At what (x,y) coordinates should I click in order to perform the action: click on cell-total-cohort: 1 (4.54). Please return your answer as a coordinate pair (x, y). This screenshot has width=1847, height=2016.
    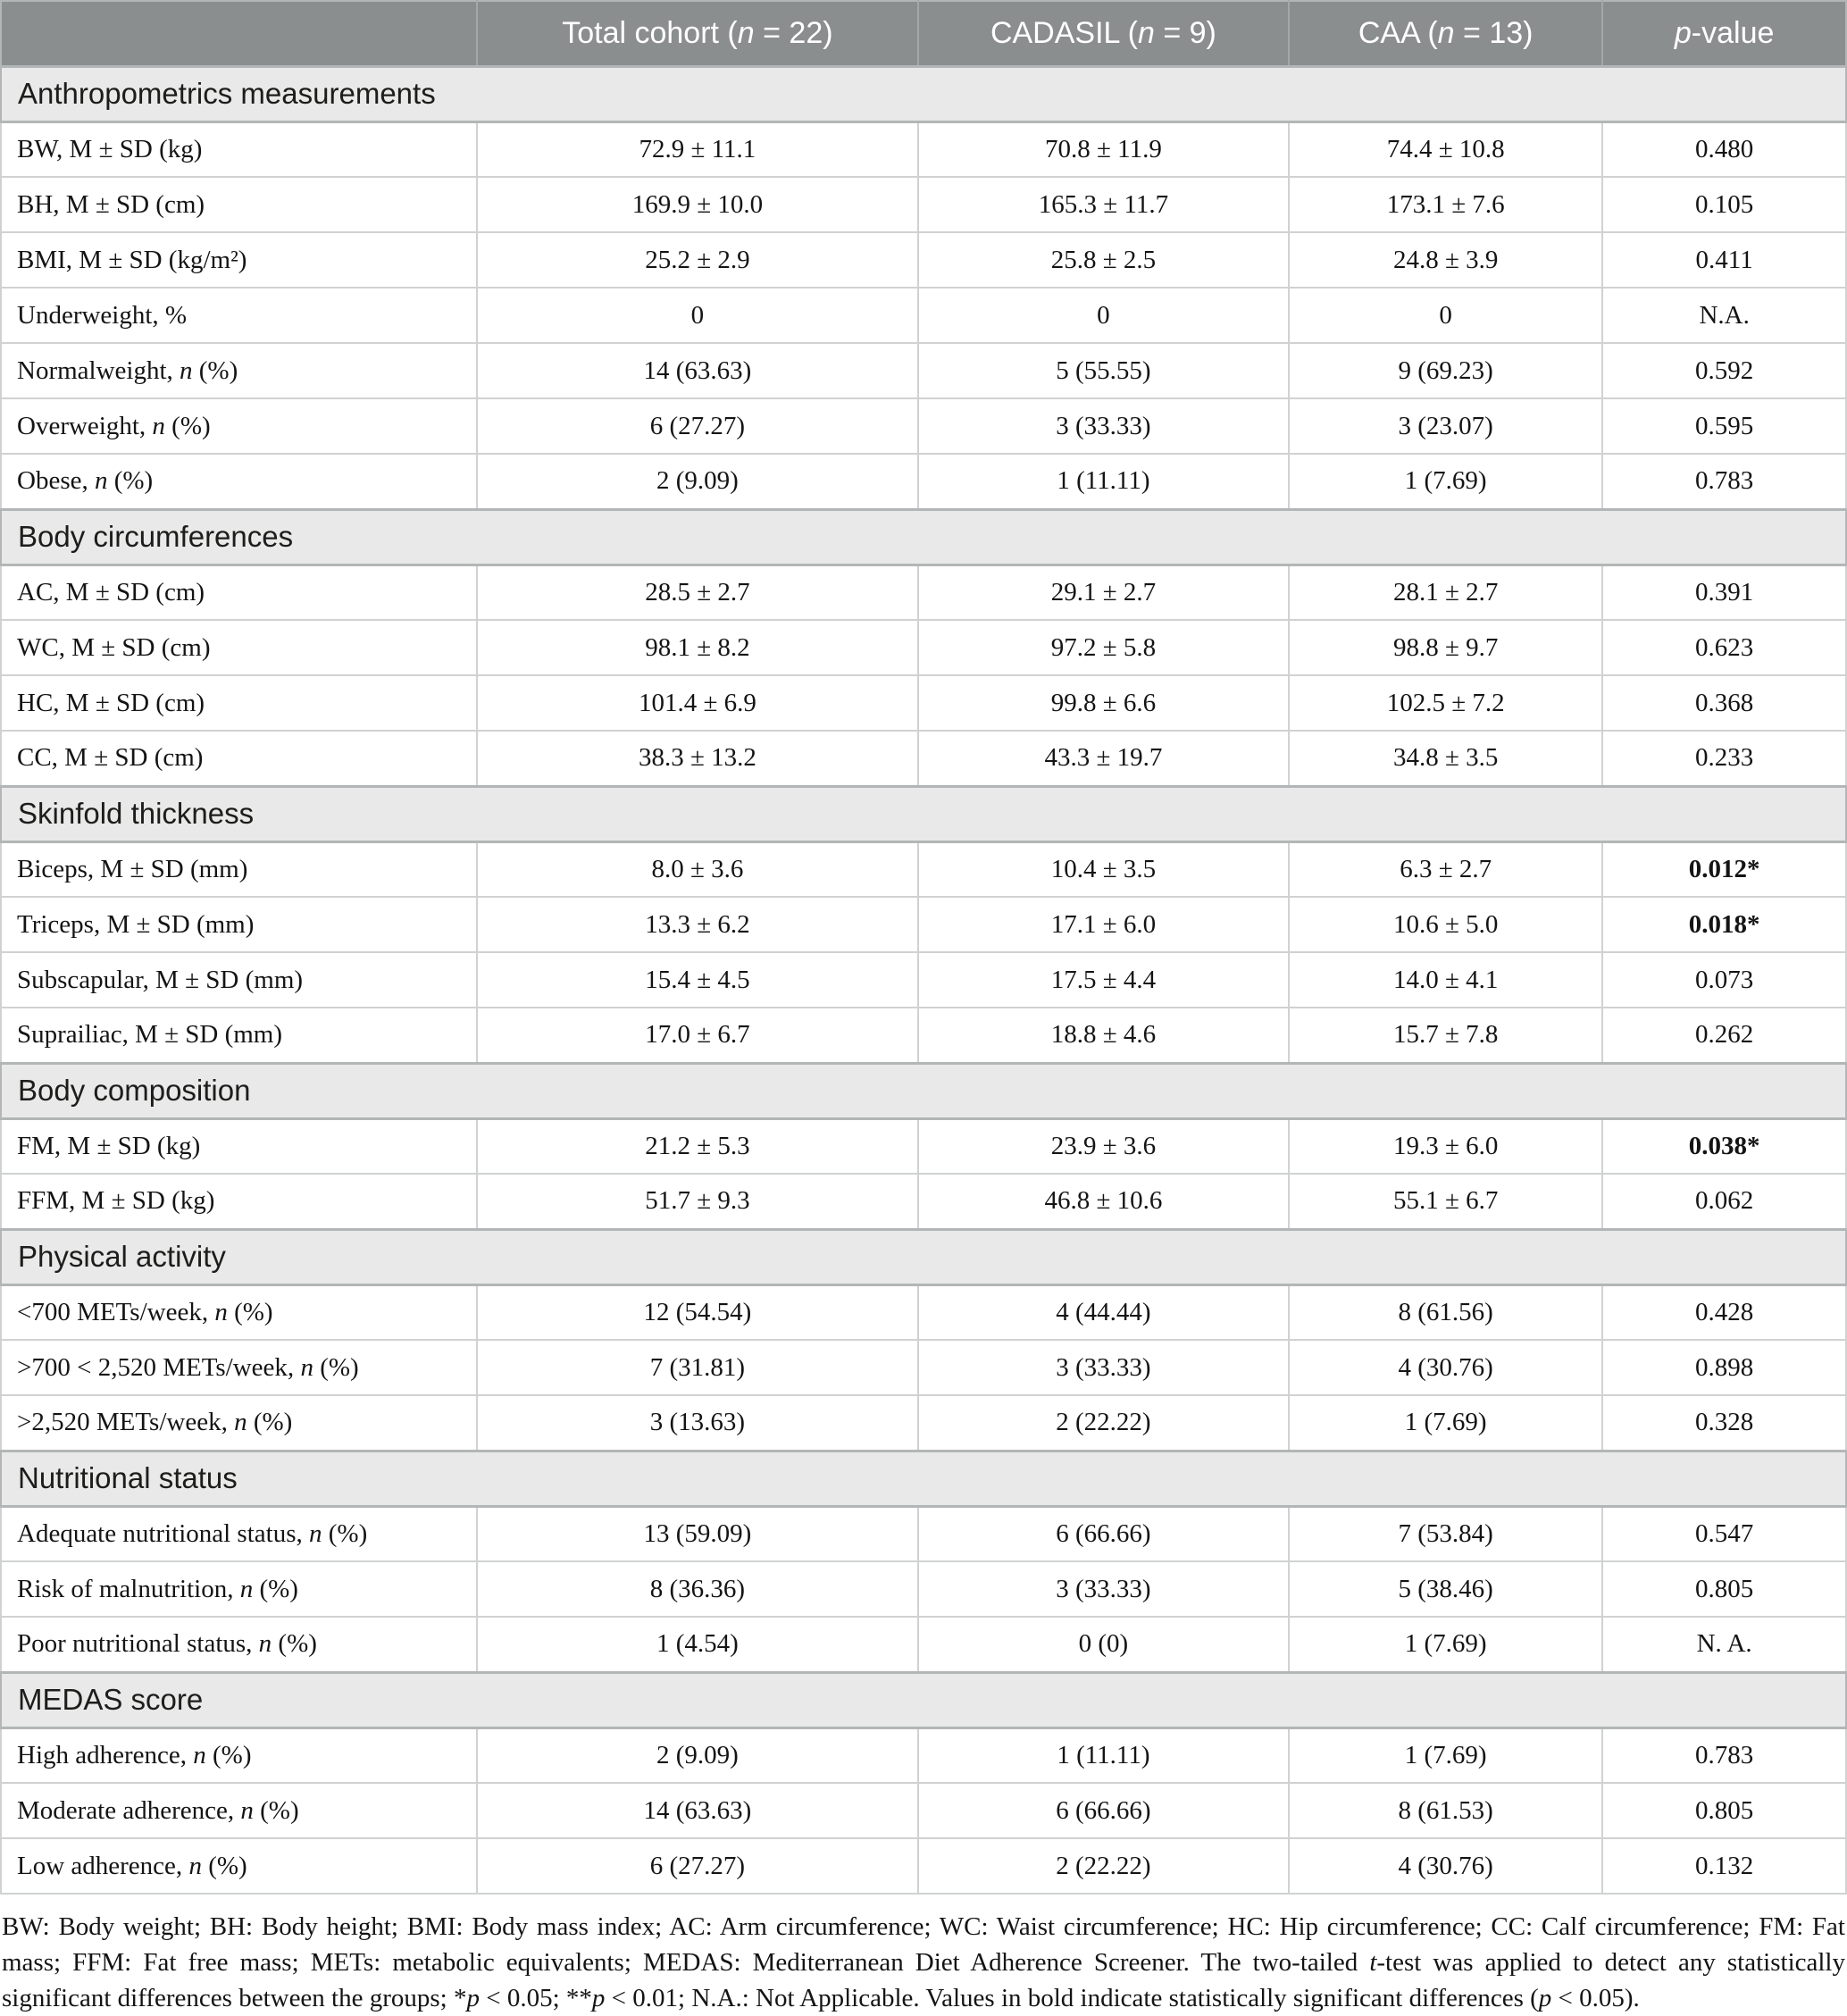
    Looking at the image, I should click on (697, 1644).